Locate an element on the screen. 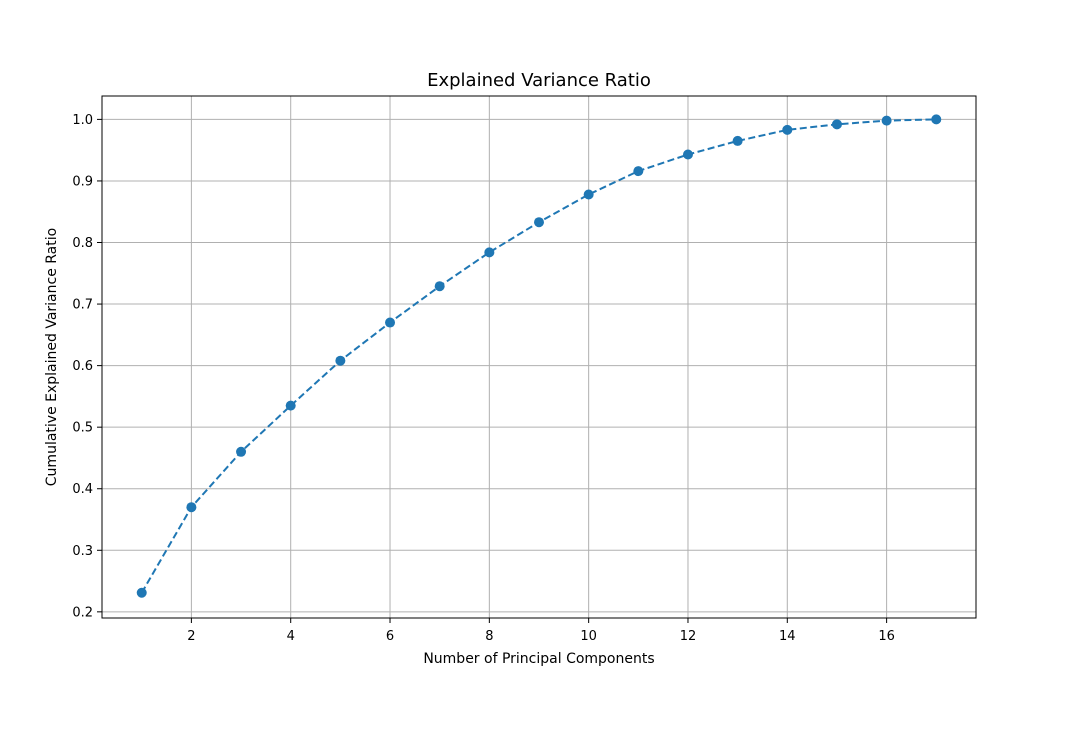 The width and height of the screenshot is (1066, 742). x-tick-label: 6 is located at coordinates (390, 636).